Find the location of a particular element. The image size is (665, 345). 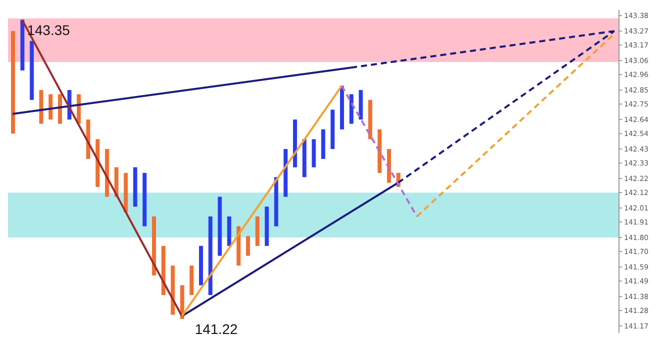

annotation: 141.22 is located at coordinates (216, 328).